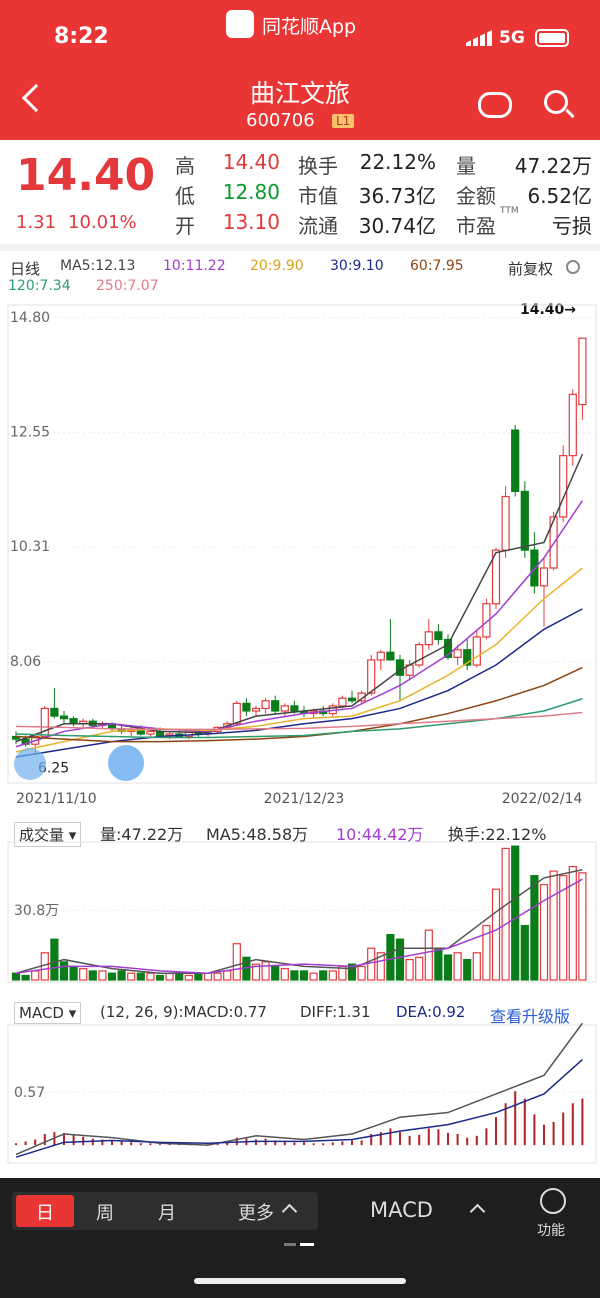  I want to click on volume-stat: MA5:48.58万, so click(257, 834).